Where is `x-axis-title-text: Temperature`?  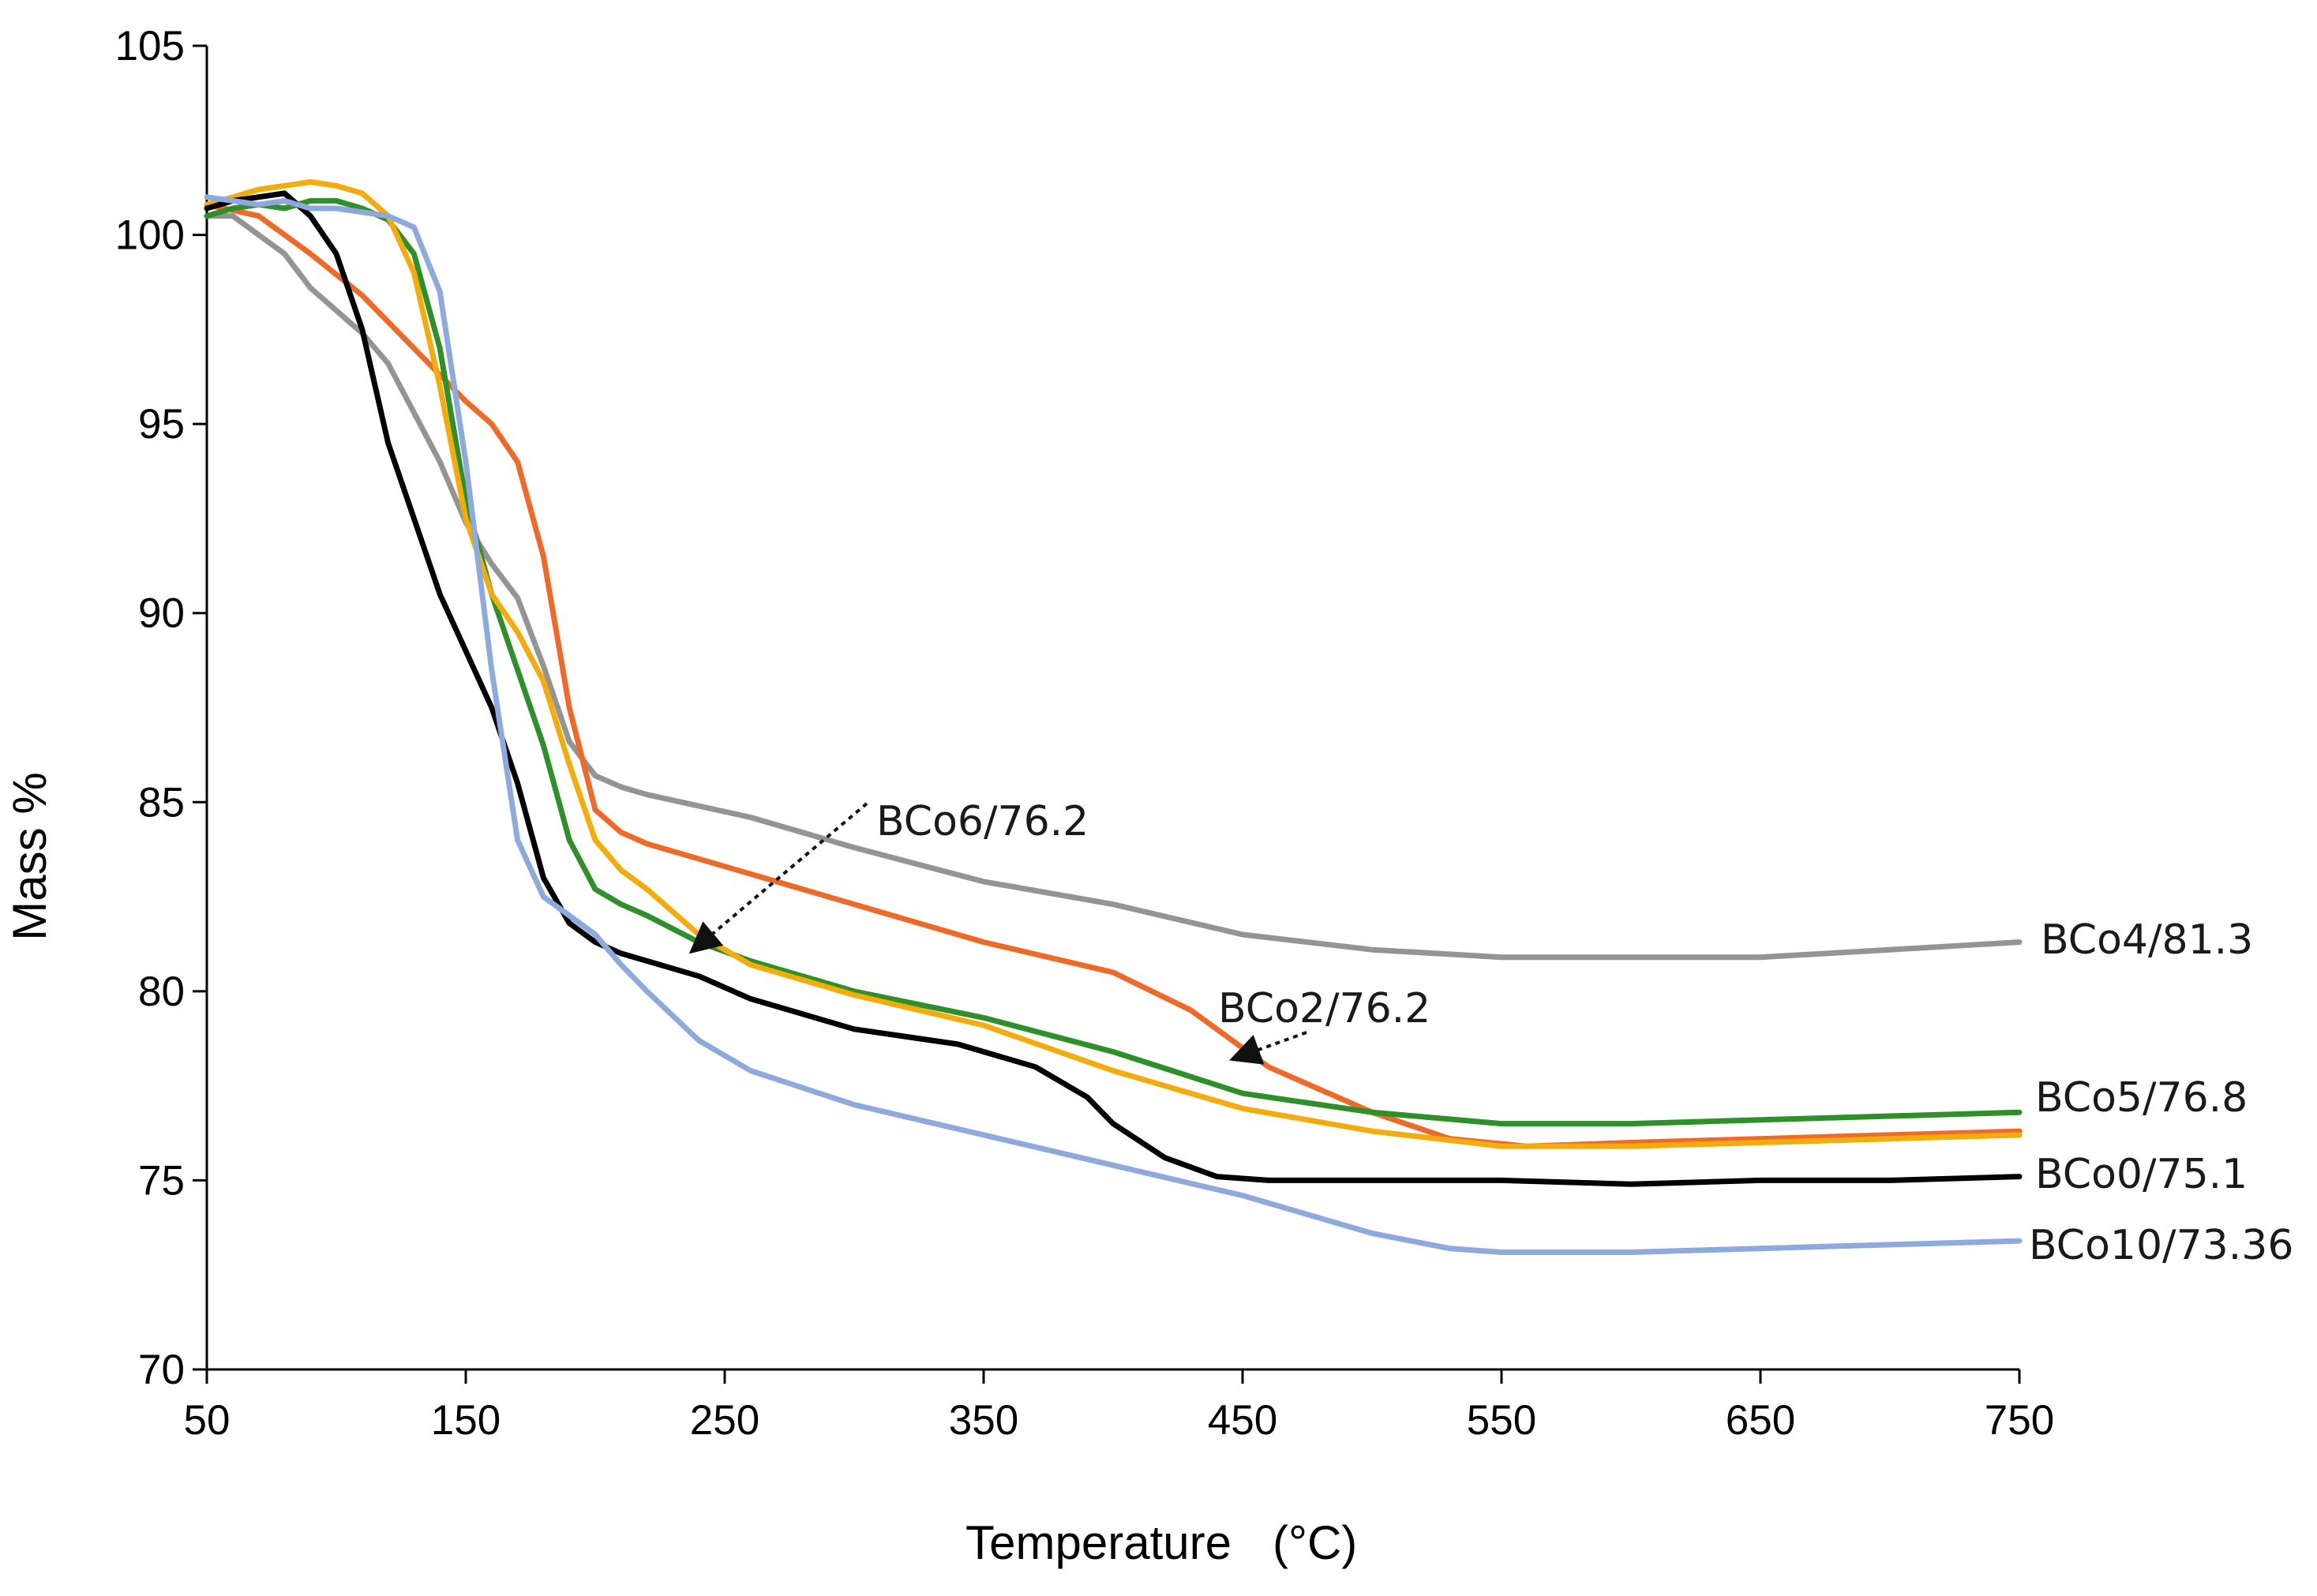 x-axis-title-text: Temperature is located at coordinates (1098, 1543).